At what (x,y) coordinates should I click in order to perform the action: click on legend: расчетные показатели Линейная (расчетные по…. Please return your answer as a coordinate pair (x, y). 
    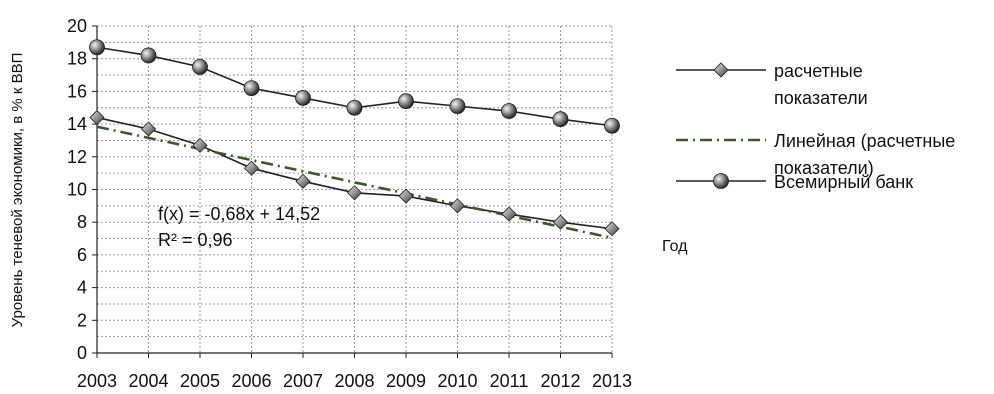
    Looking at the image, I should click on (815, 126).